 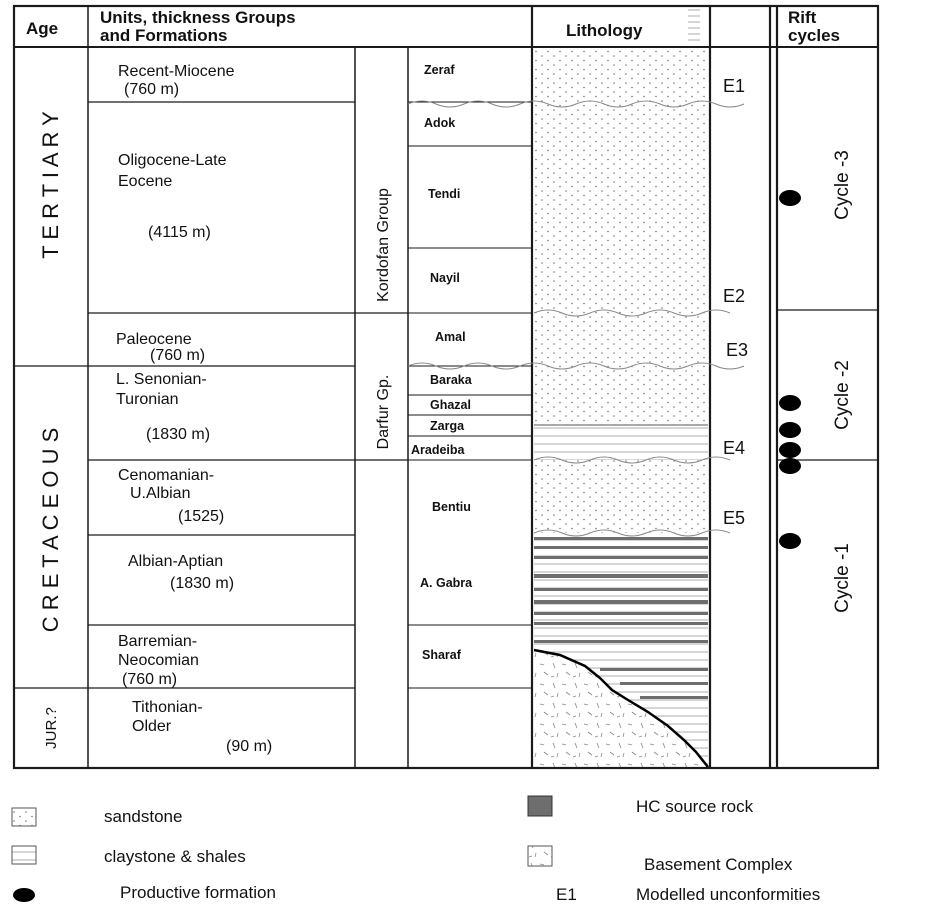 I want to click on legend-modelled-label: Modelled unconformities, so click(x=728, y=894).